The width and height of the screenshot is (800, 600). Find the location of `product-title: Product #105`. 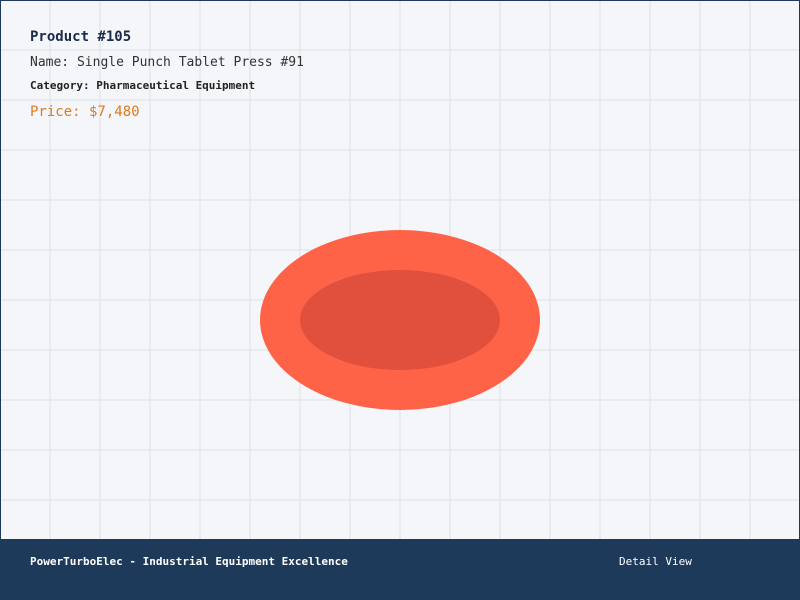

product-title: Product #105 is located at coordinates (81, 37).